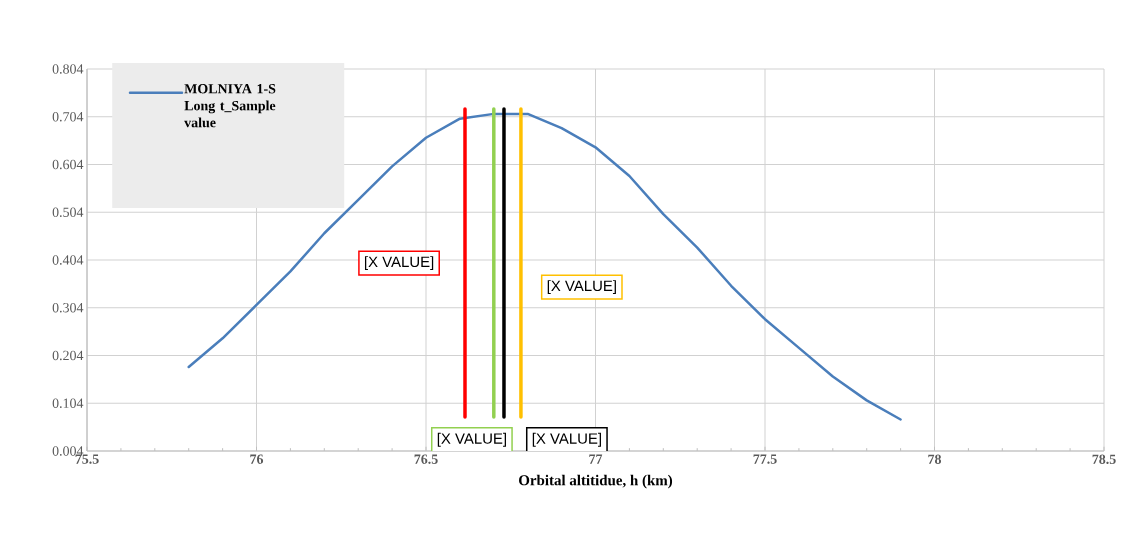 The image size is (1133, 537). What do you see at coordinates (68, 451) in the screenshot?
I see `y-tick-label: 0.004` at bounding box center [68, 451].